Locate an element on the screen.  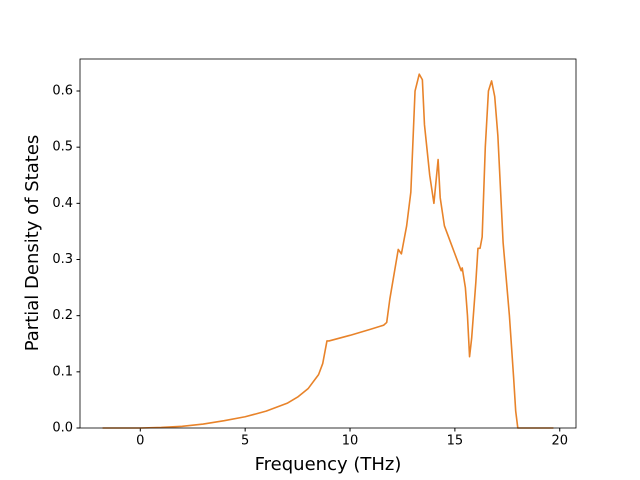
x-tick-label: 20 is located at coordinates (559, 441).